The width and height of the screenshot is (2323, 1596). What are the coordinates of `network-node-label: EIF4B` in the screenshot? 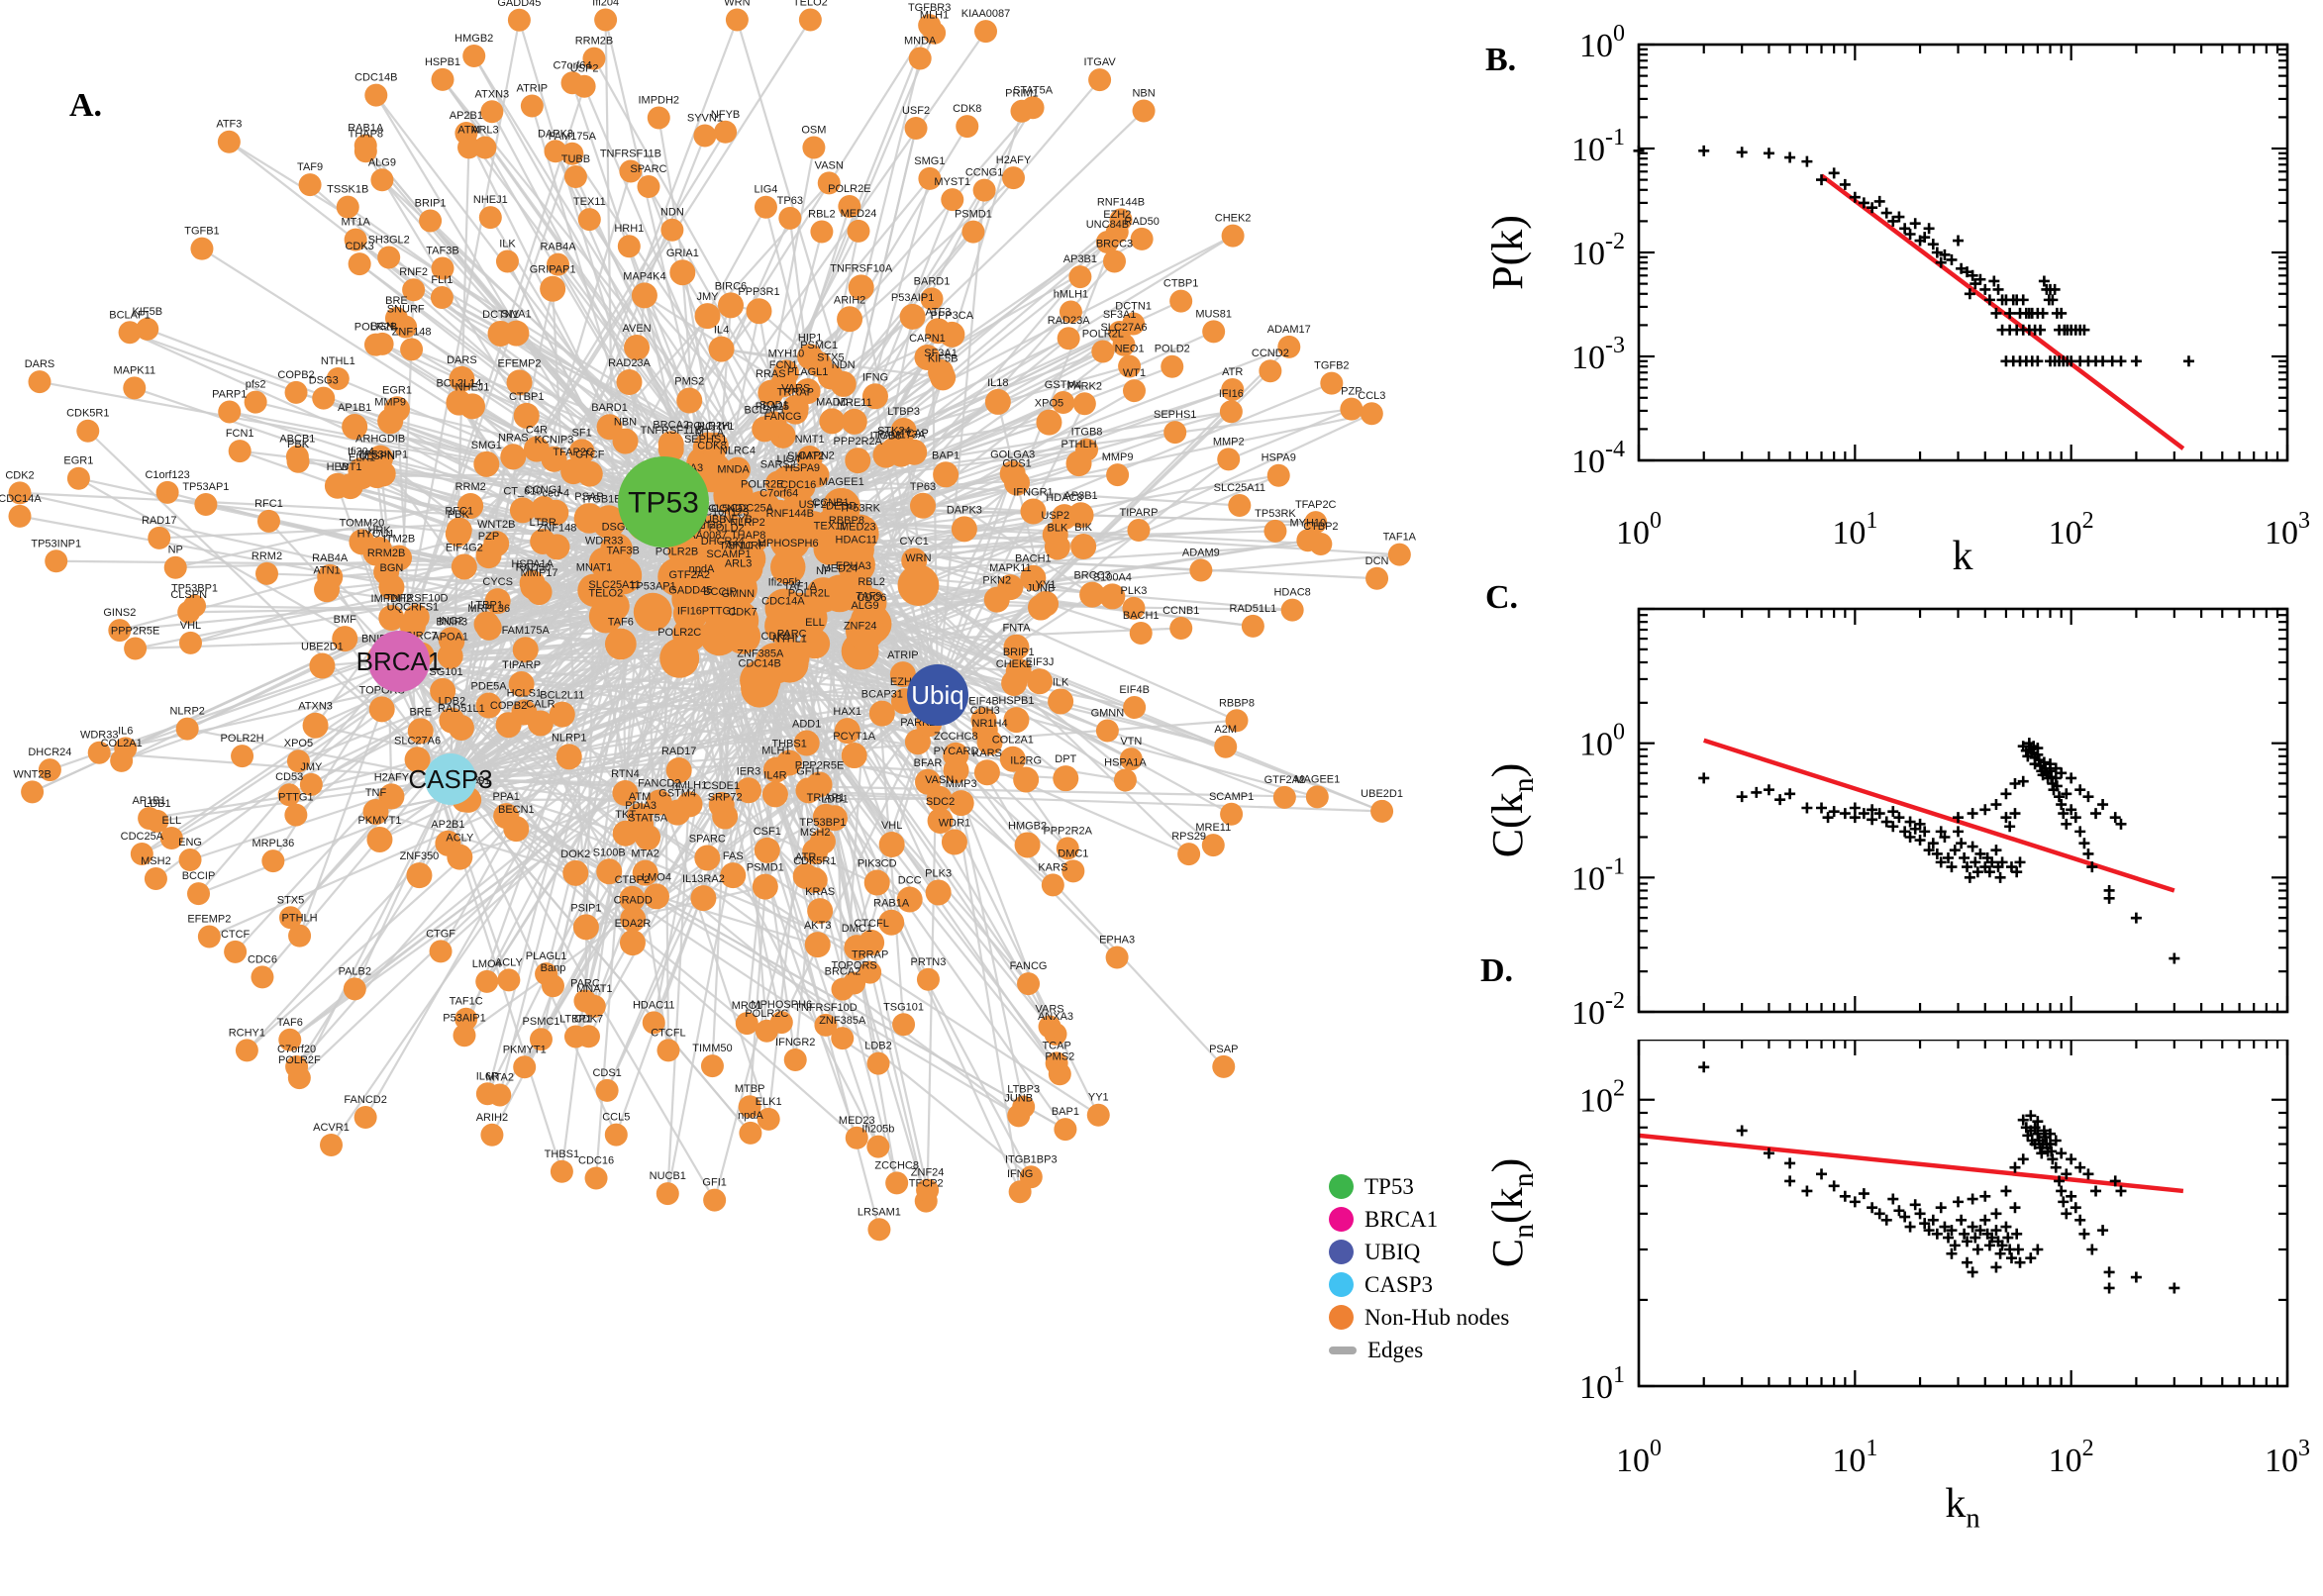 It's located at (1135, 690).